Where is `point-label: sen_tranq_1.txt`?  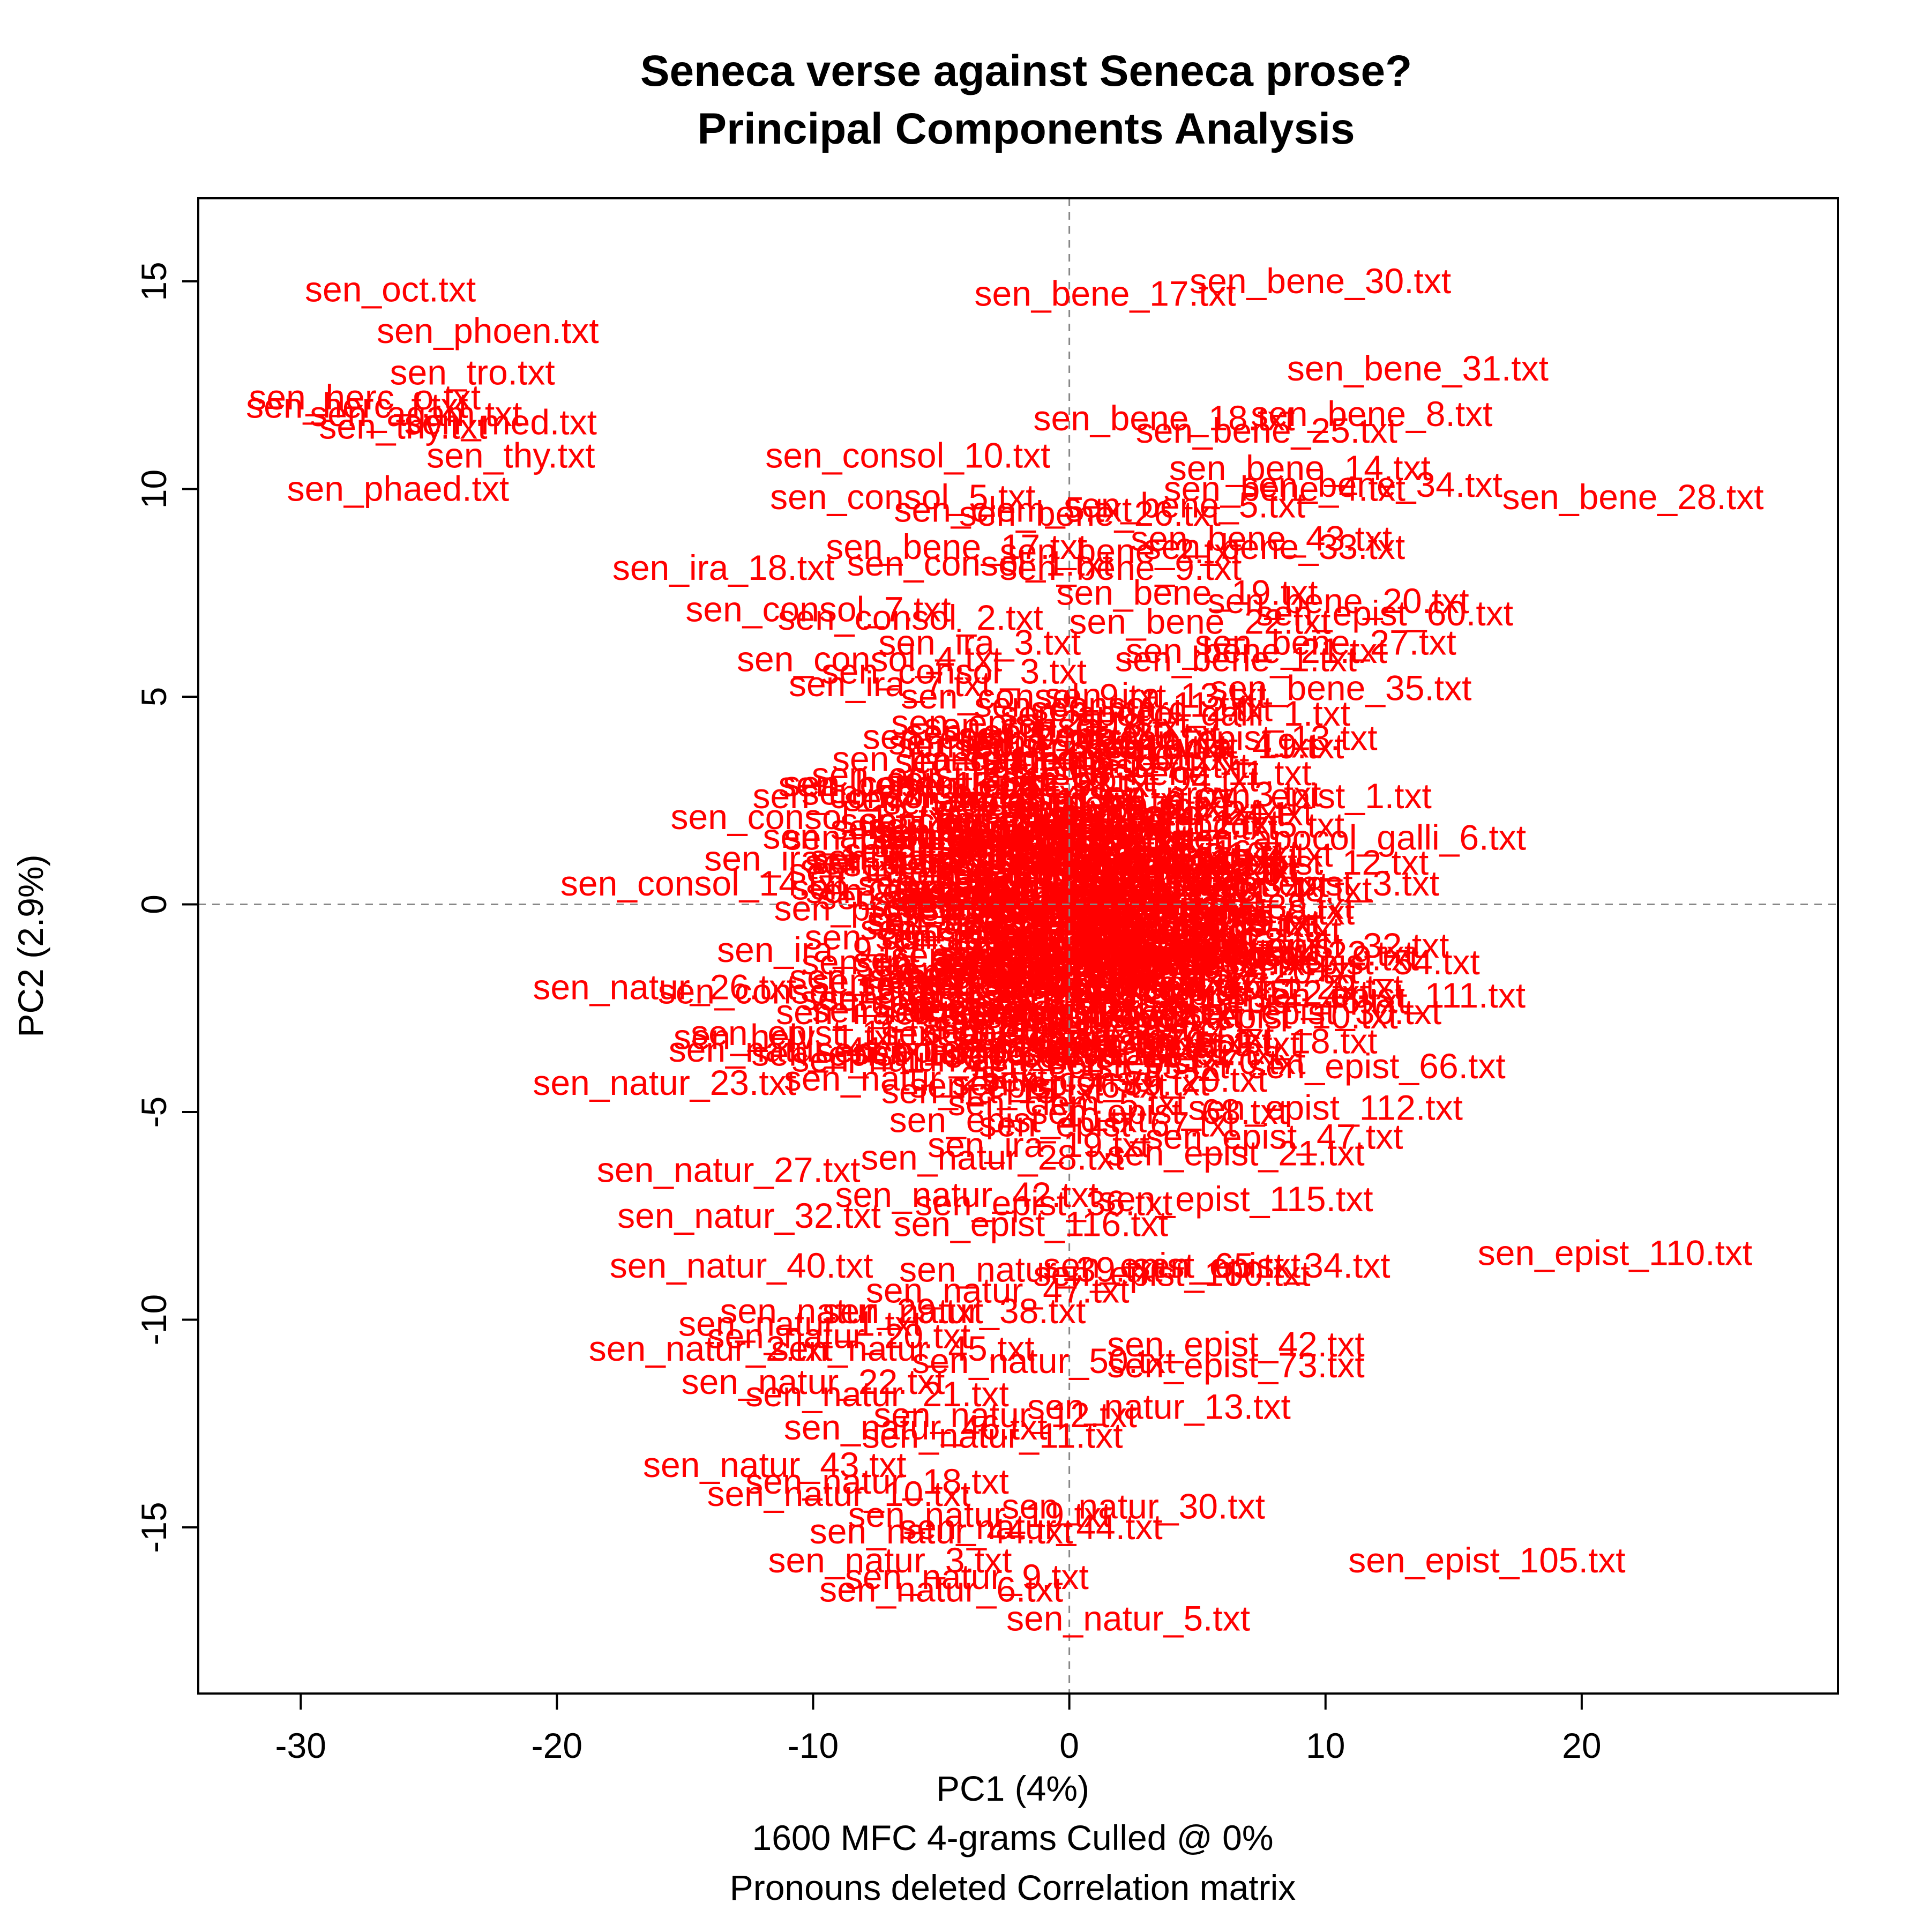
point-label: sen_tranq_1.txt is located at coordinates (954, 758).